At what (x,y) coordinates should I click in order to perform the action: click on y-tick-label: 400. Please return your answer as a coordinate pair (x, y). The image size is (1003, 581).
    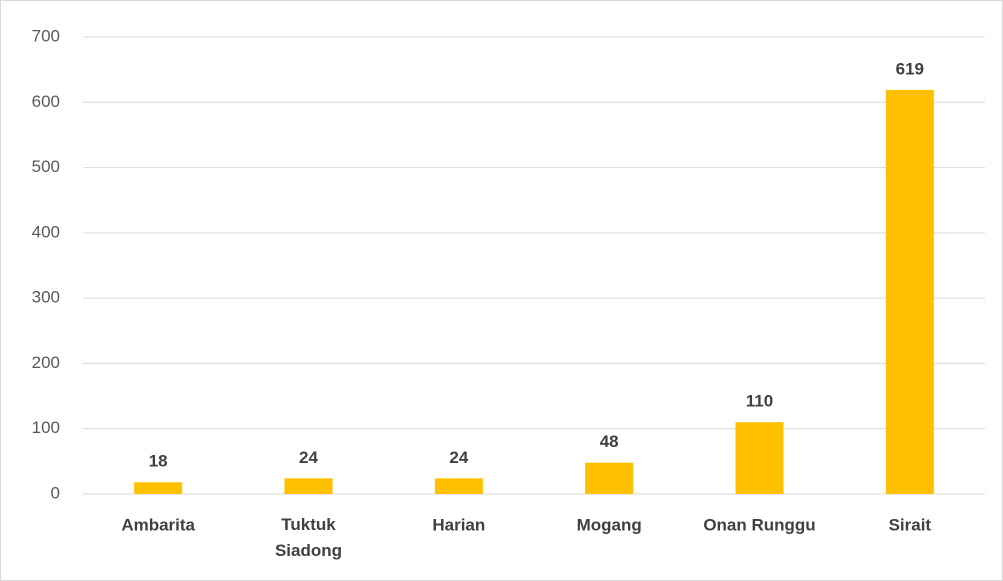
    Looking at the image, I should click on (46, 231).